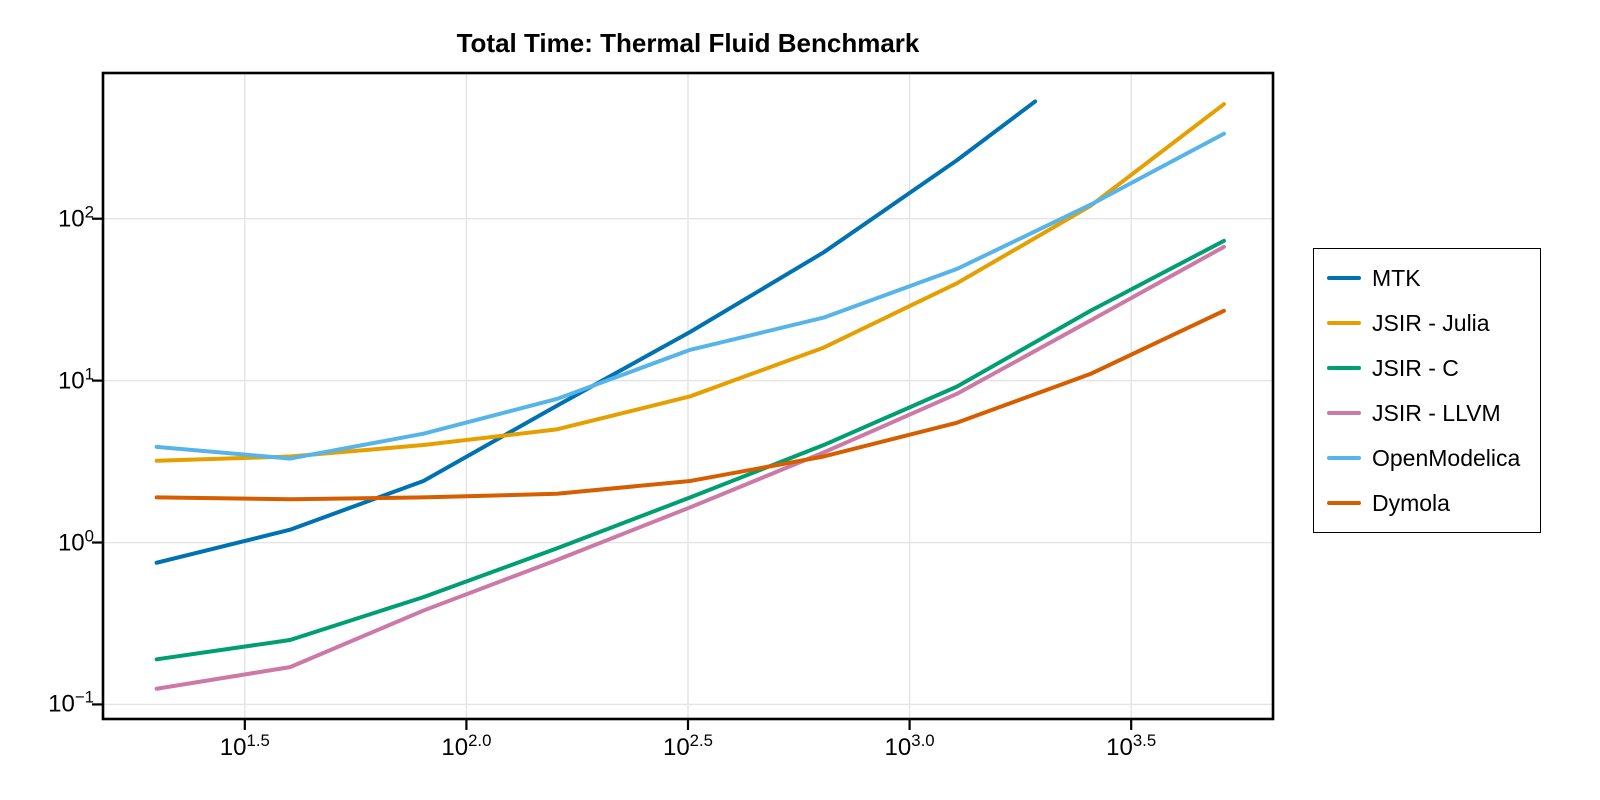  Describe the element at coordinates (909, 746) in the screenshot. I see `x-tick-label: 103.0` at that location.